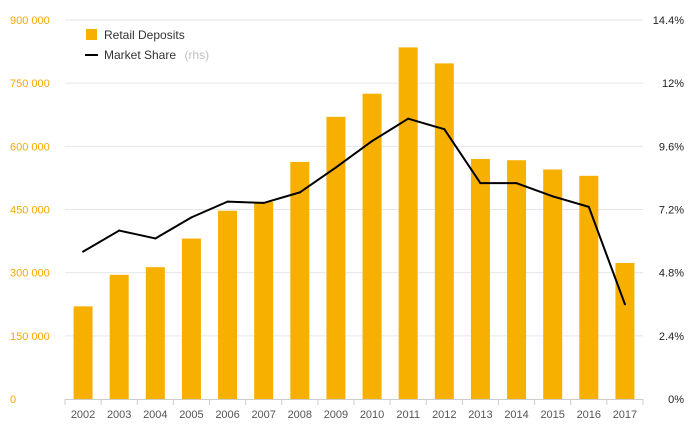 The image size is (700, 433). Describe the element at coordinates (671, 147) in the screenshot. I see `right-tick-label: 9.6%` at that location.